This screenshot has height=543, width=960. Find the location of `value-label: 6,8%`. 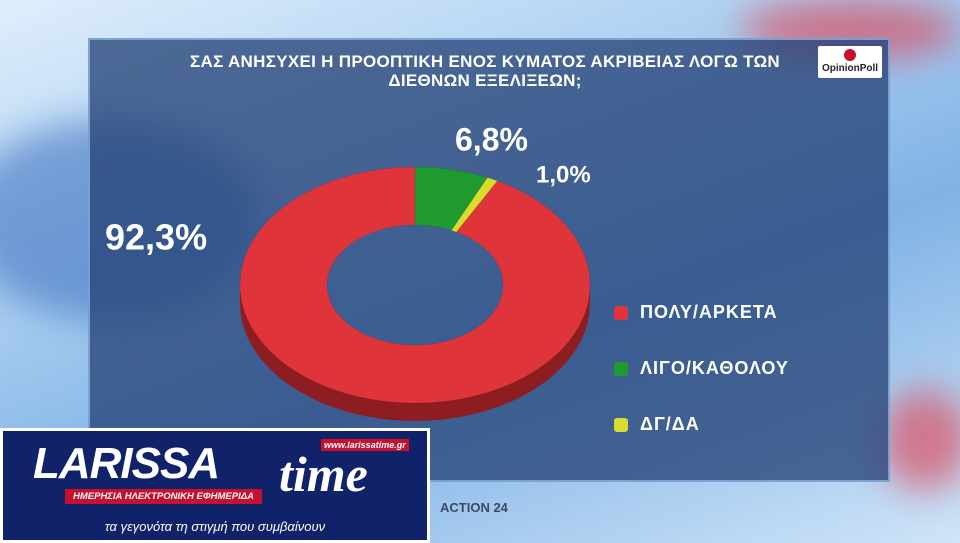

value-label: 6,8% is located at coordinates (491, 139).